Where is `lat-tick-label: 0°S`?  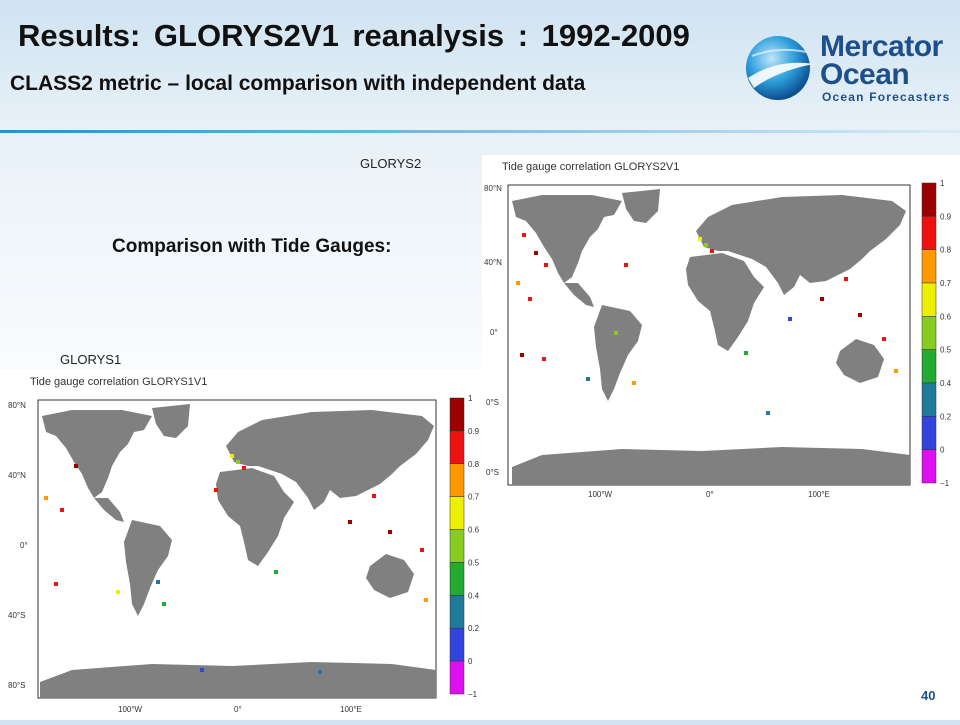
lat-tick-label: 0°S is located at coordinates (492, 402).